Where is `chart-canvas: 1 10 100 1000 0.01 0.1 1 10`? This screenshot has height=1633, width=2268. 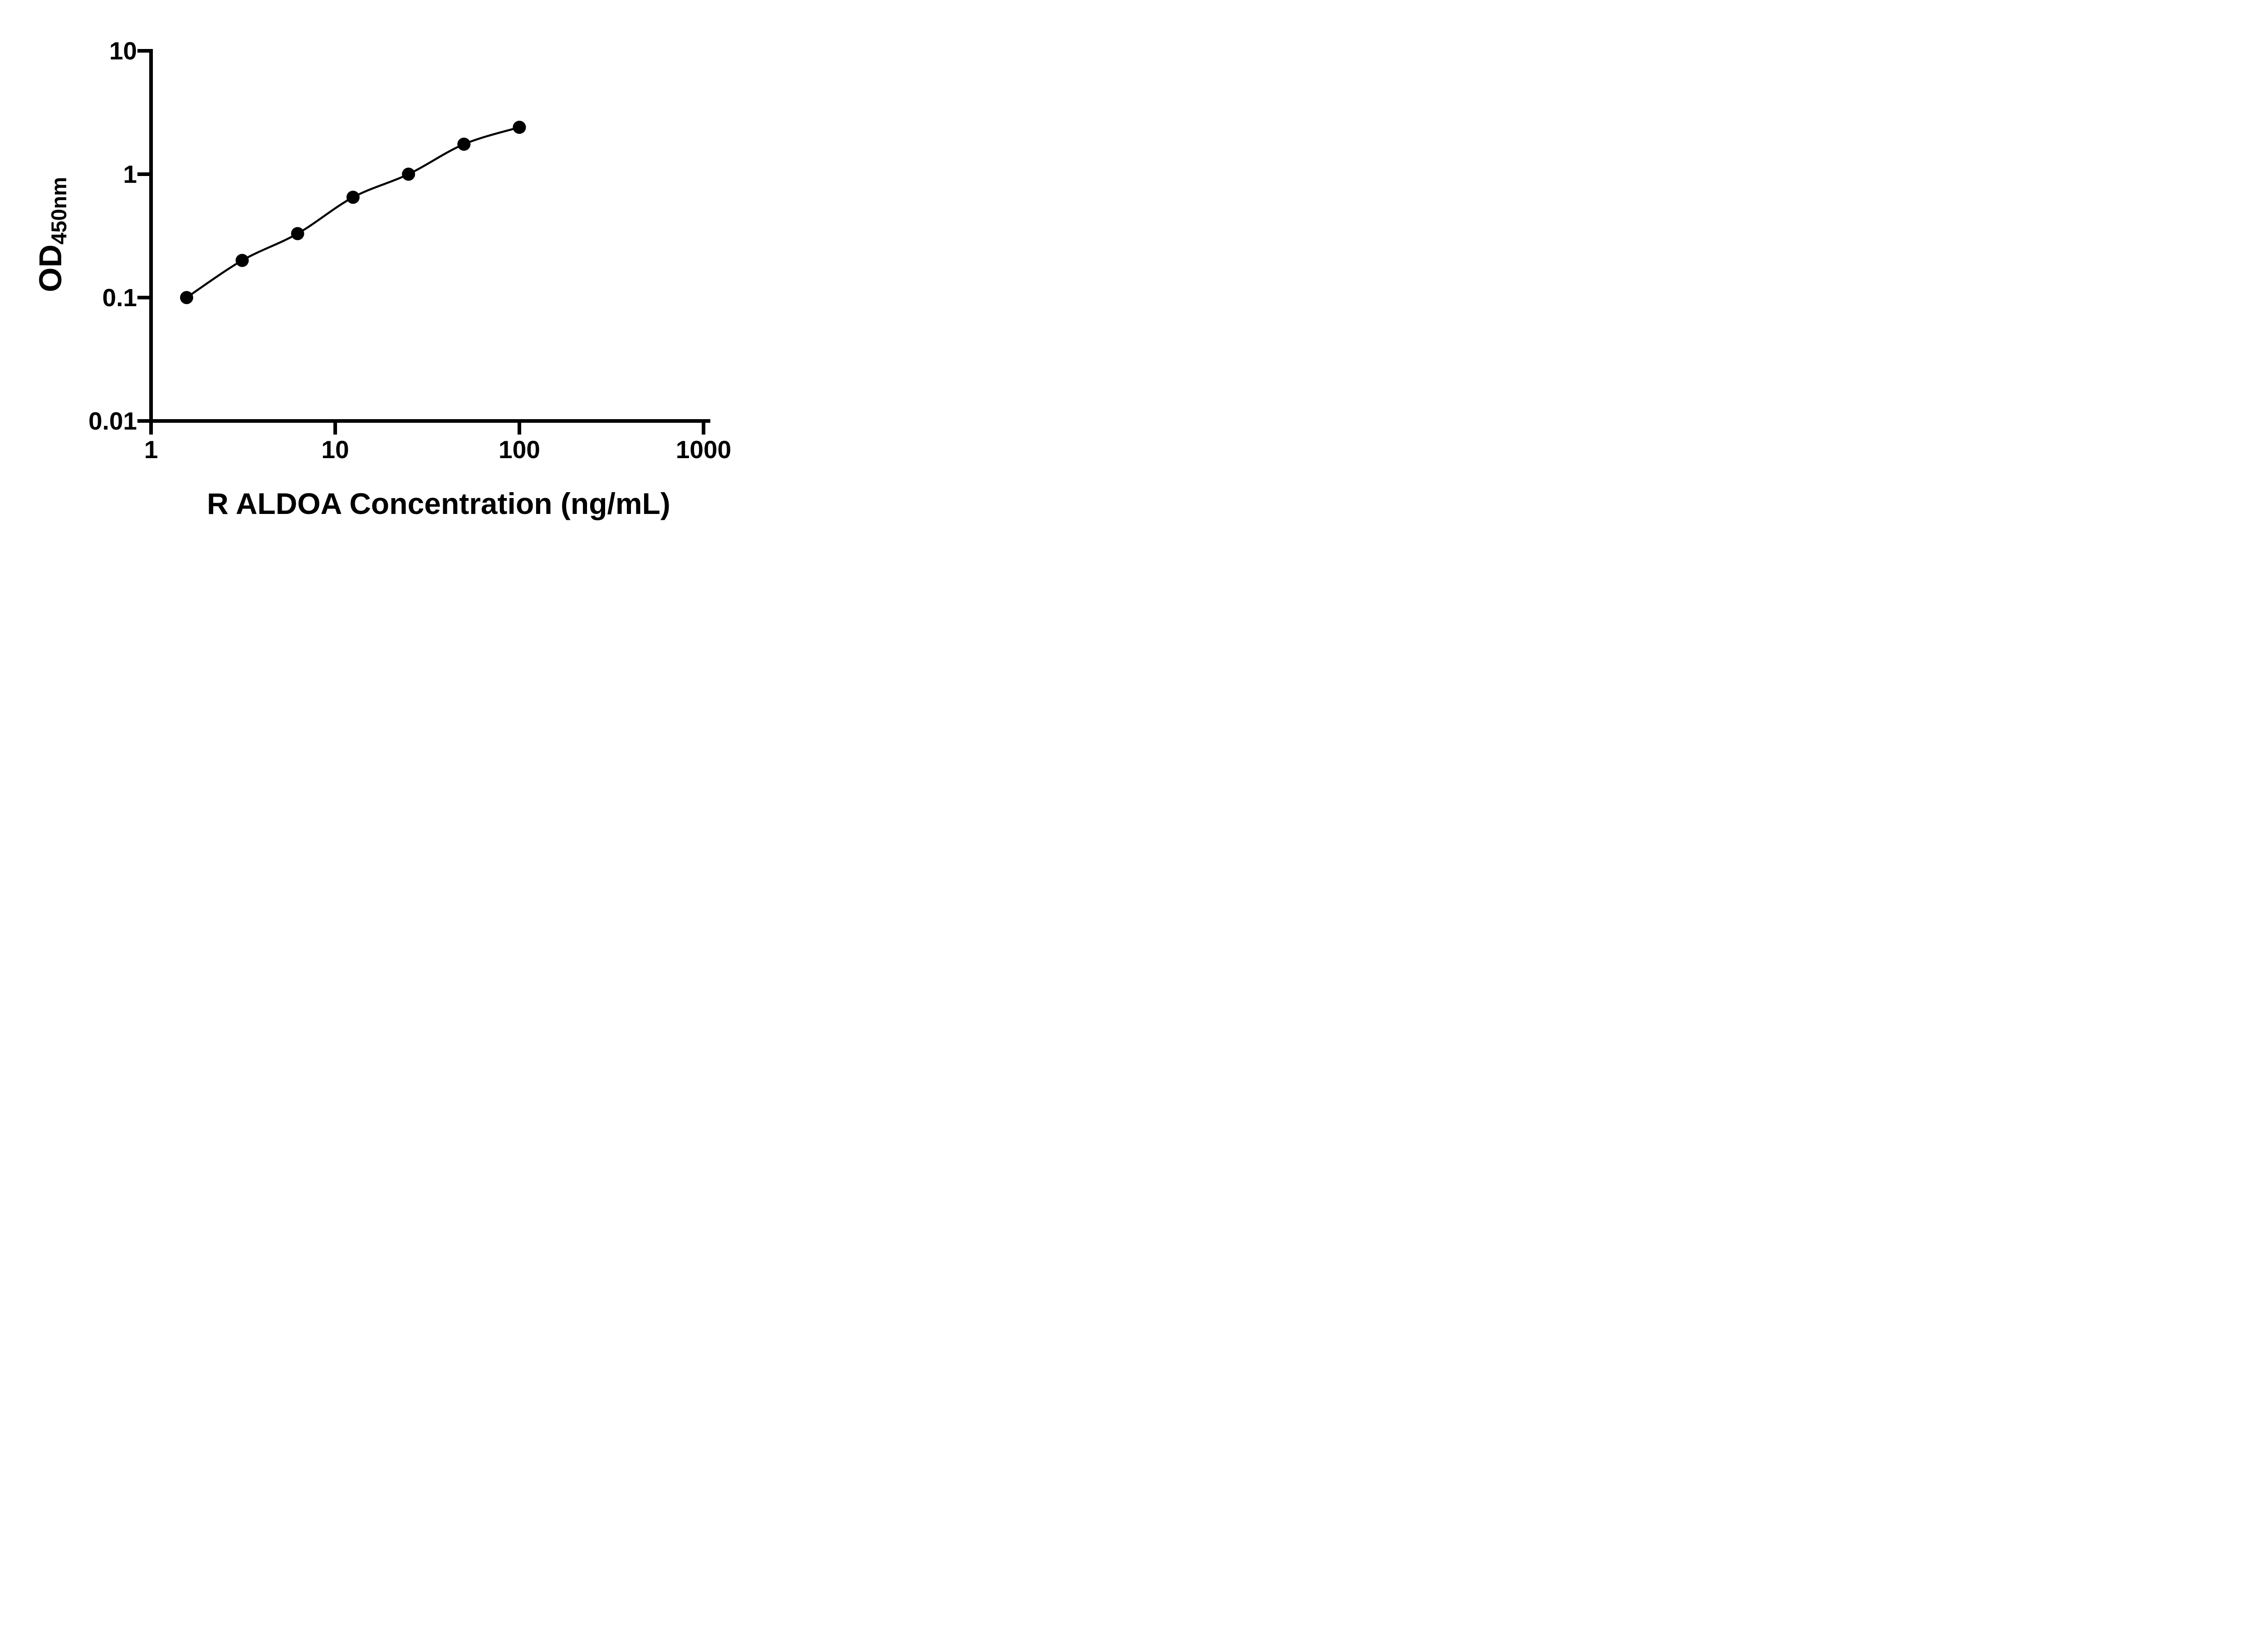 chart-canvas: 1 10 100 1000 0.01 0.1 1 10 is located at coordinates (409, 250).